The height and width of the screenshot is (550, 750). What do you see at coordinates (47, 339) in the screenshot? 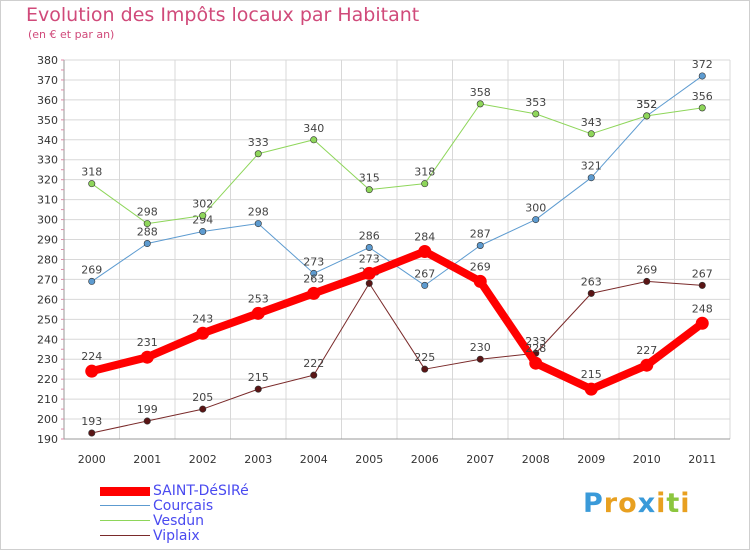
I see `y-tick-label: 240` at bounding box center [47, 339].